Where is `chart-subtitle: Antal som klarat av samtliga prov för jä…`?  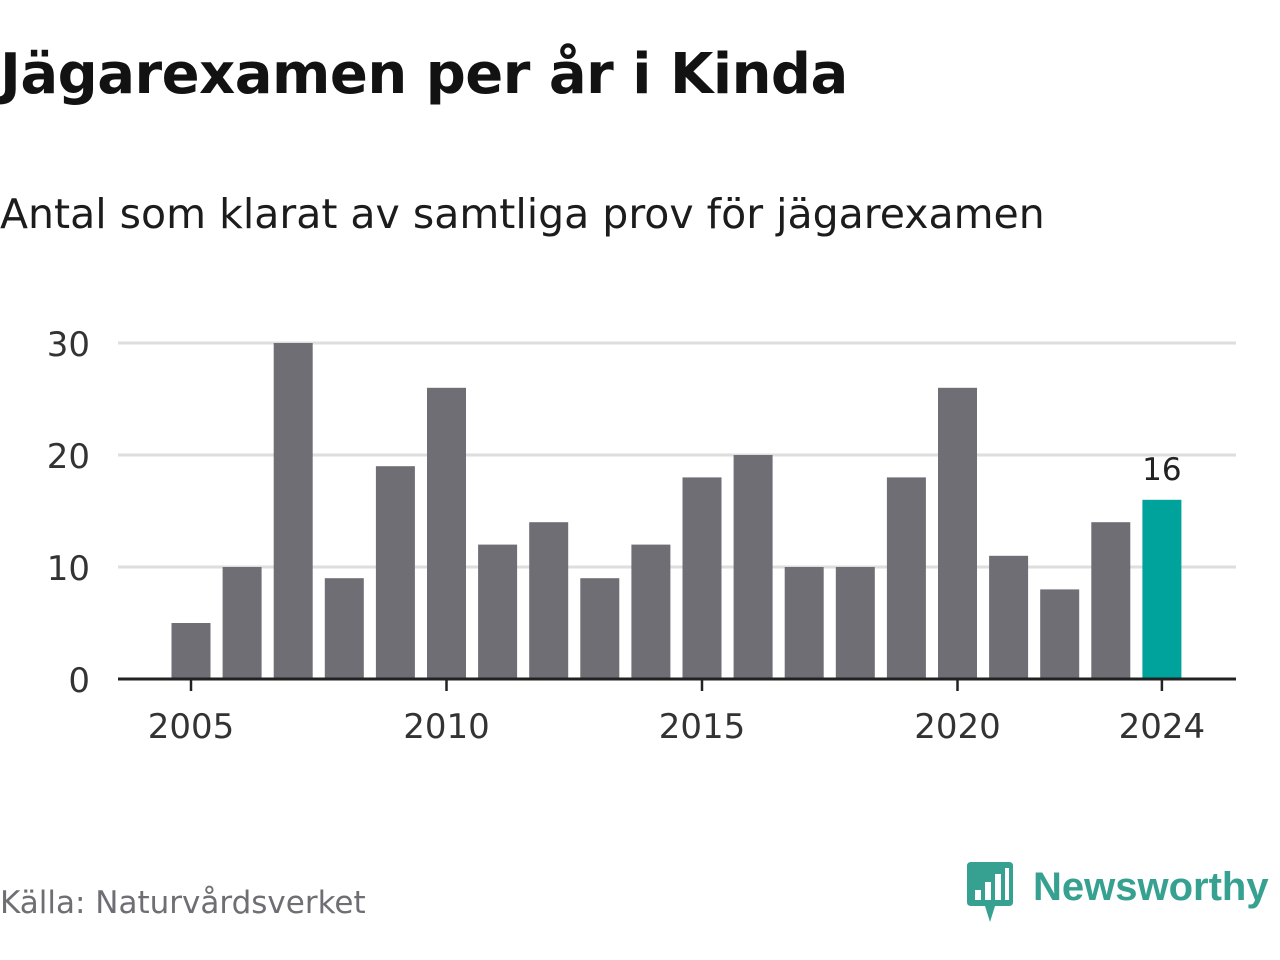
chart-subtitle: Antal som klarat av samtliga prov för jä… is located at coordinates (522, 214).